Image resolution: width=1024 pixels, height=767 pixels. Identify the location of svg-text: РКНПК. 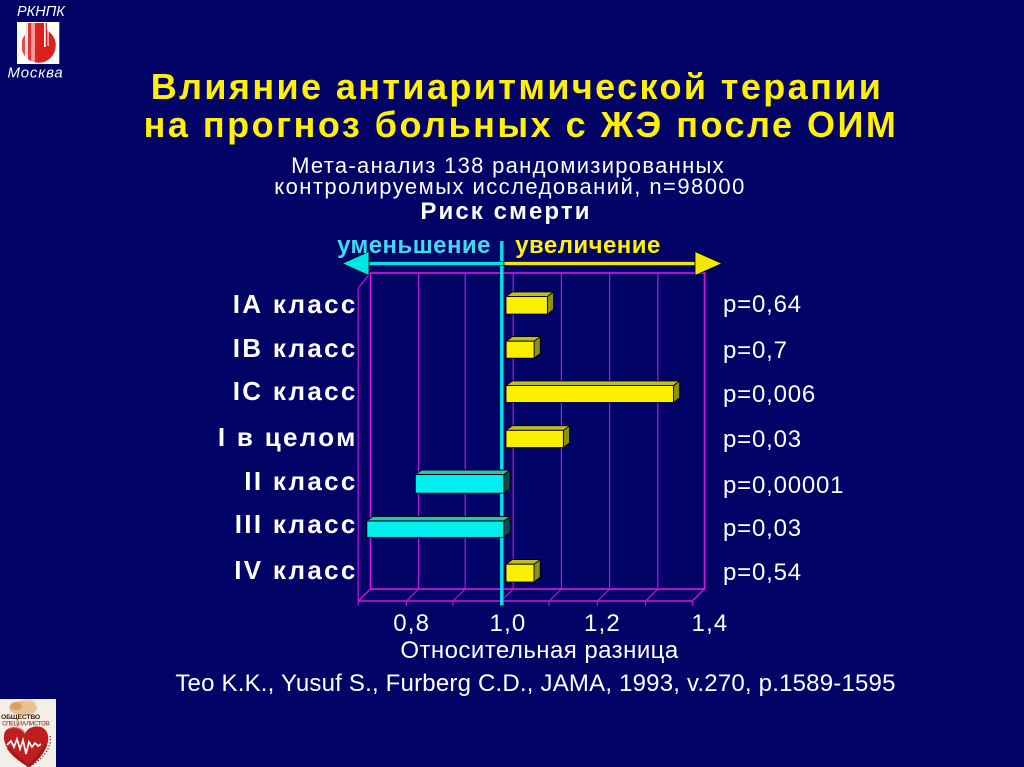
(41, 12).